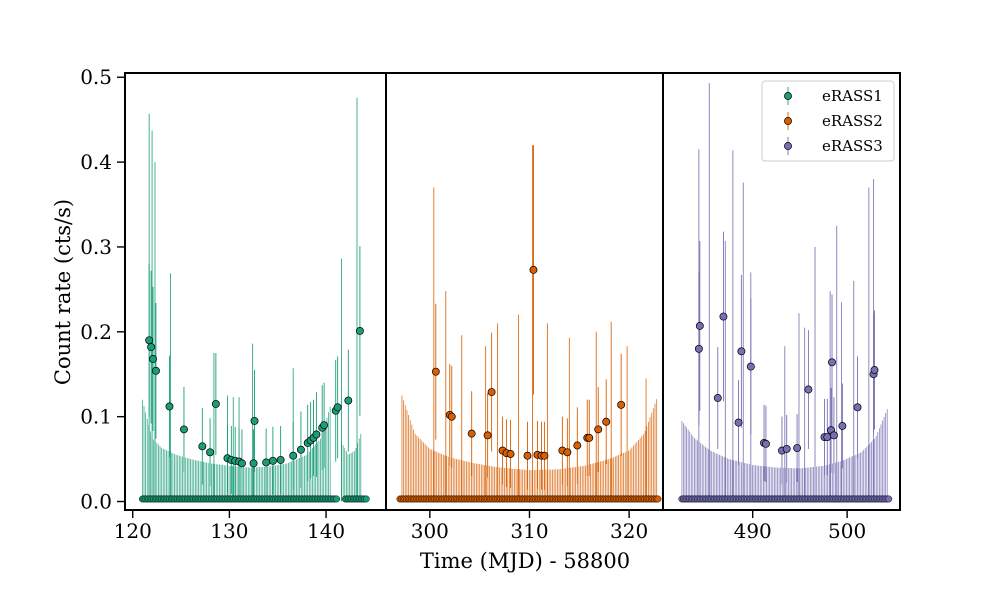 This screenshot has height=600, width=1000. I want to click on y-tick-label: 0.4, so click(96, 162).